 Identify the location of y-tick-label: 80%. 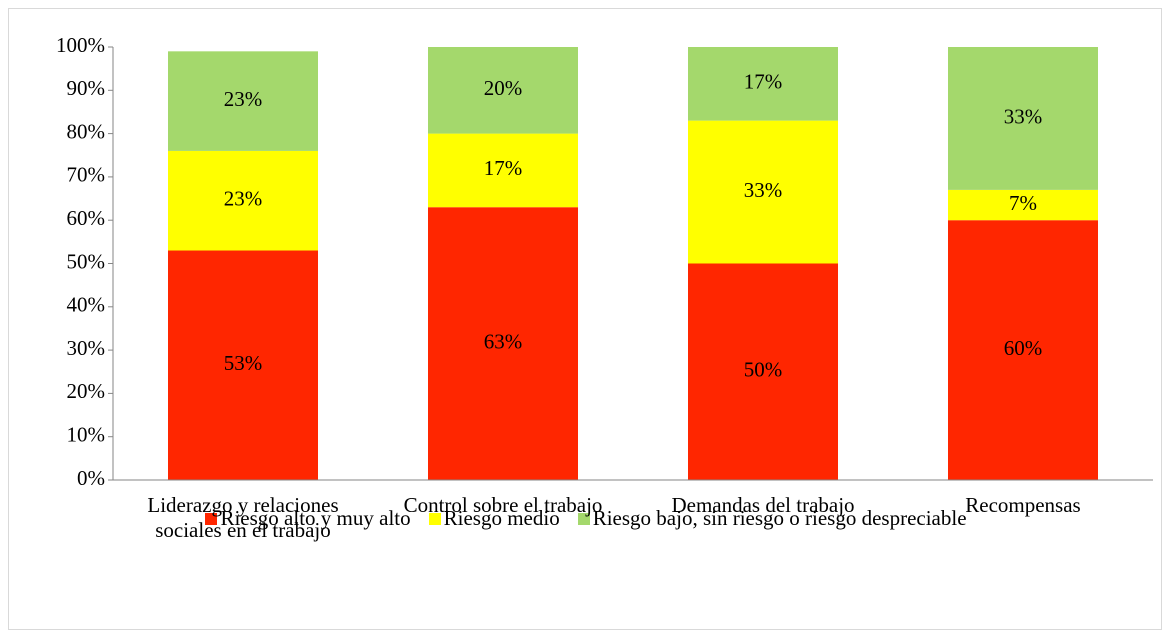
(86, 131).